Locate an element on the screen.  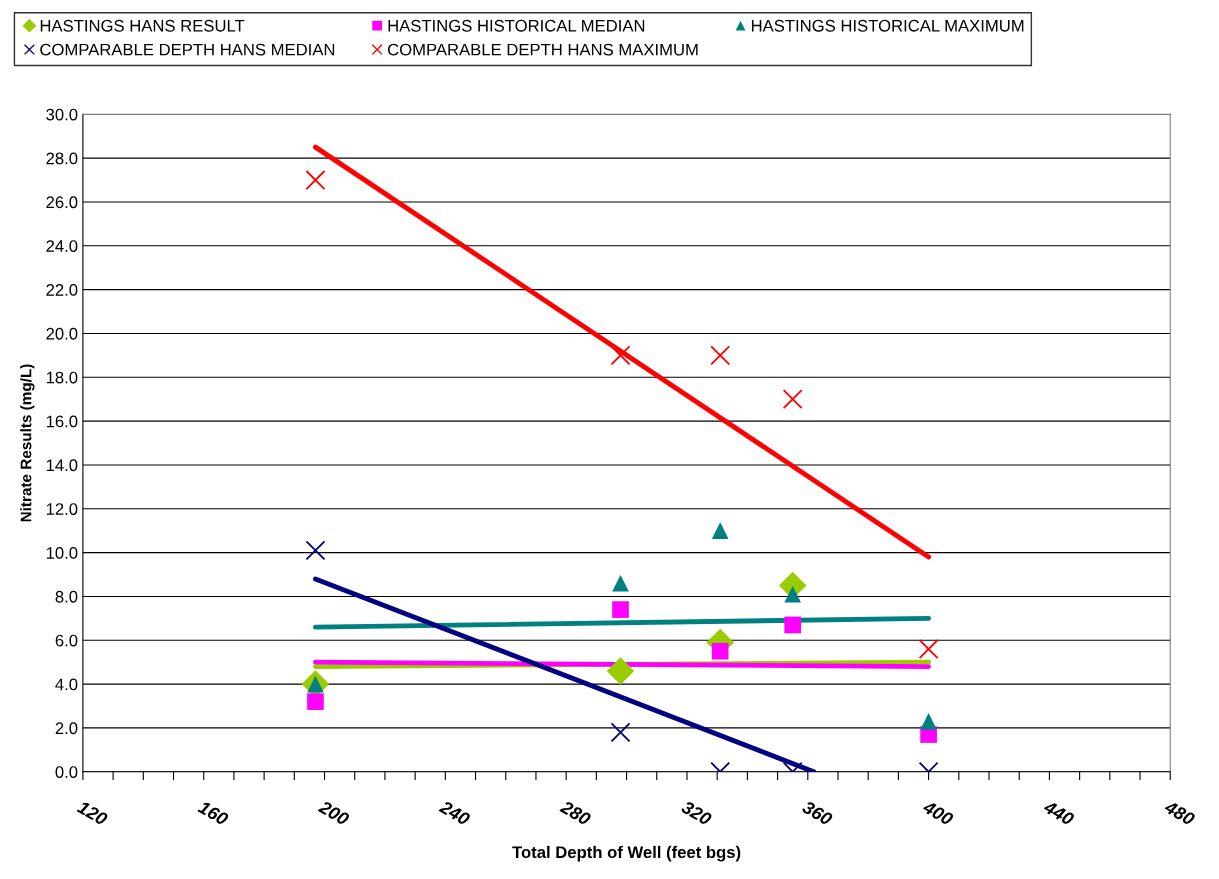
legend-label: COMPARABLE DEPTH HANS MEDIAN is located at coordinates (187, 49).